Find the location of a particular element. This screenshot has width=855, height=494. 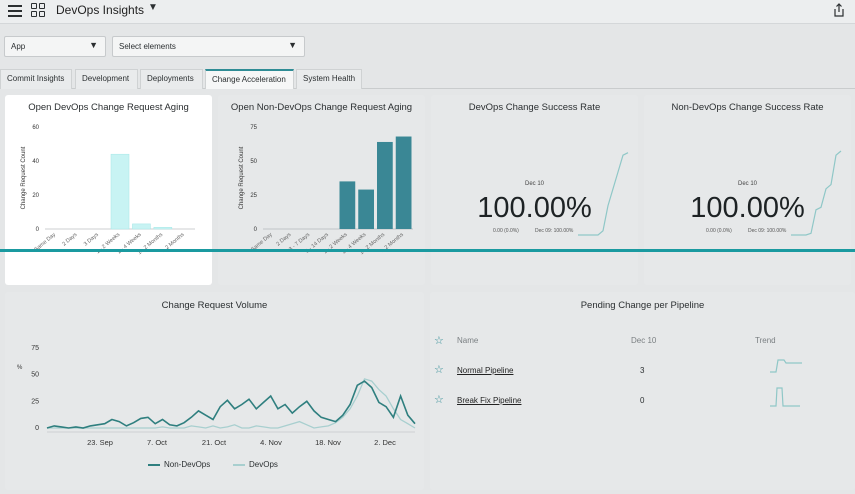

table-header: ☆ Name Dec 10 Trend is located at coordinates (642, 347).